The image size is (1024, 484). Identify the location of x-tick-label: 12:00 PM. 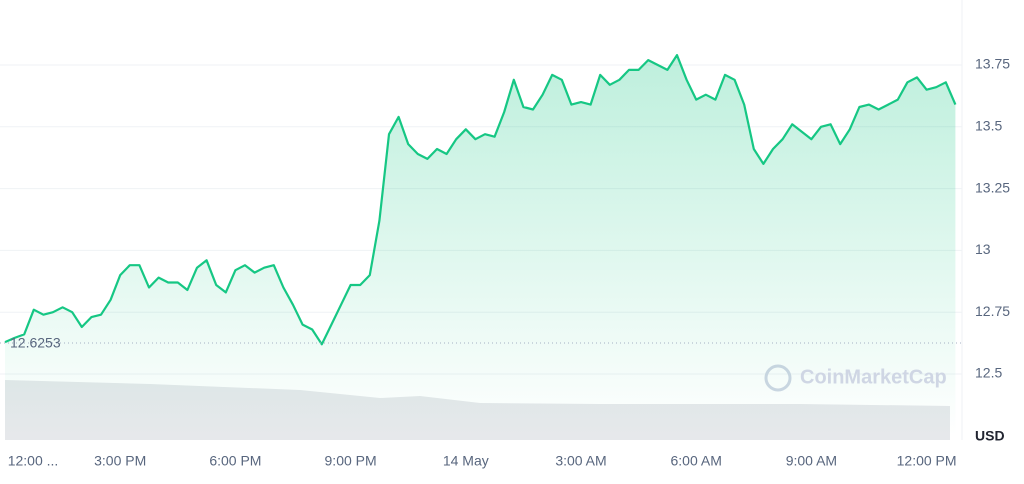
(927, 461).